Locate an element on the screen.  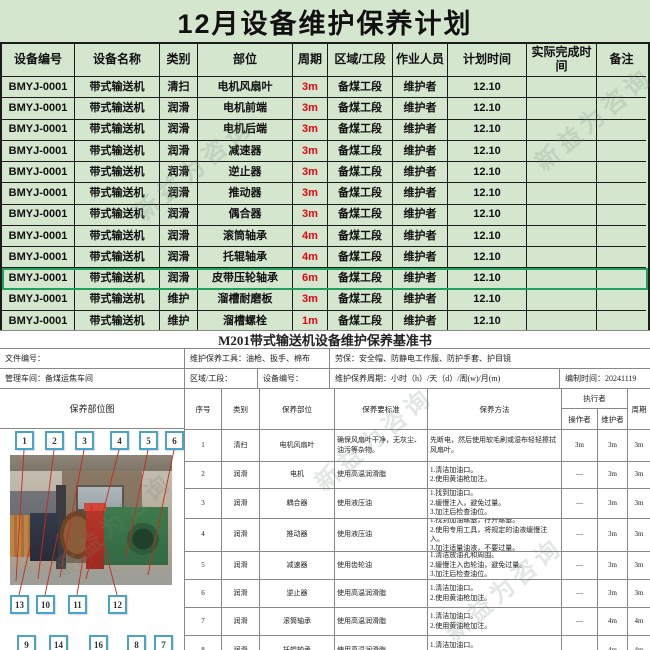
plan-header-part: 部位 is located at coordinates (245, 60).